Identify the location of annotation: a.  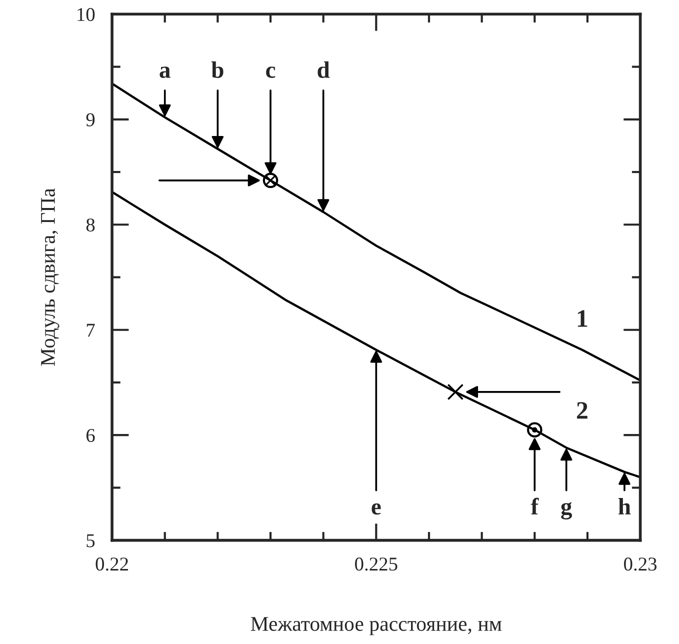
(165, 72).